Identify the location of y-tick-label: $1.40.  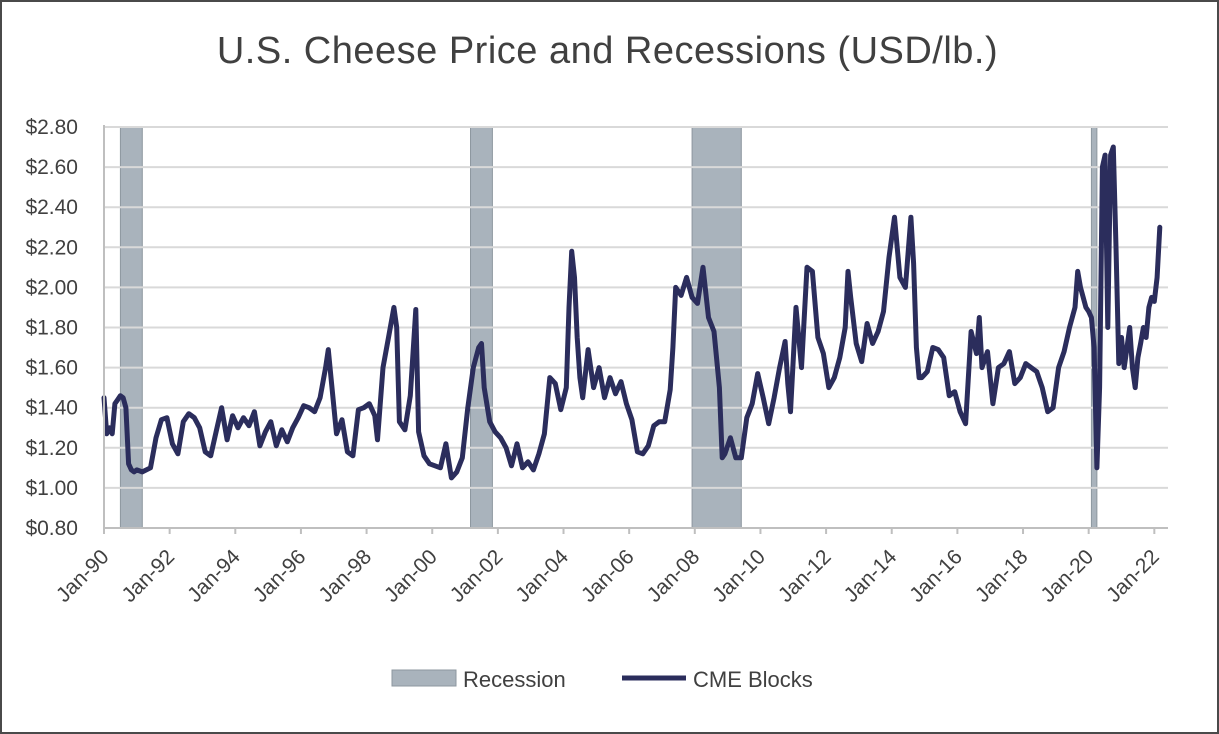
(51, 408).